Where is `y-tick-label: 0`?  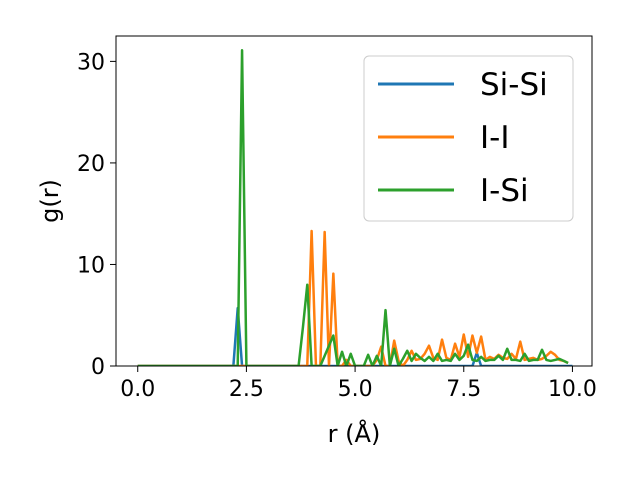
y-tick-label: 0 is located at coordinates (98, 367).